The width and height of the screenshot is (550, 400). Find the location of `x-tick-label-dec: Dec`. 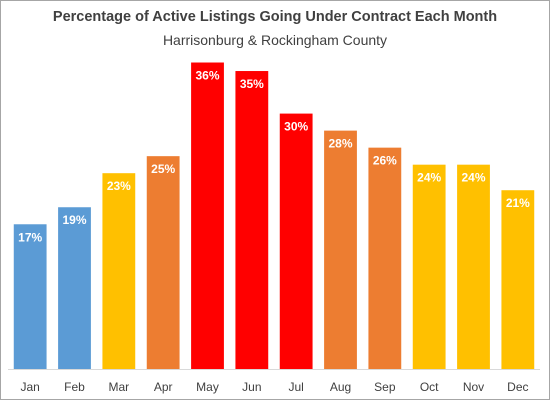

x-tick-label-dec: Dec is located at coordinates (517, 387).